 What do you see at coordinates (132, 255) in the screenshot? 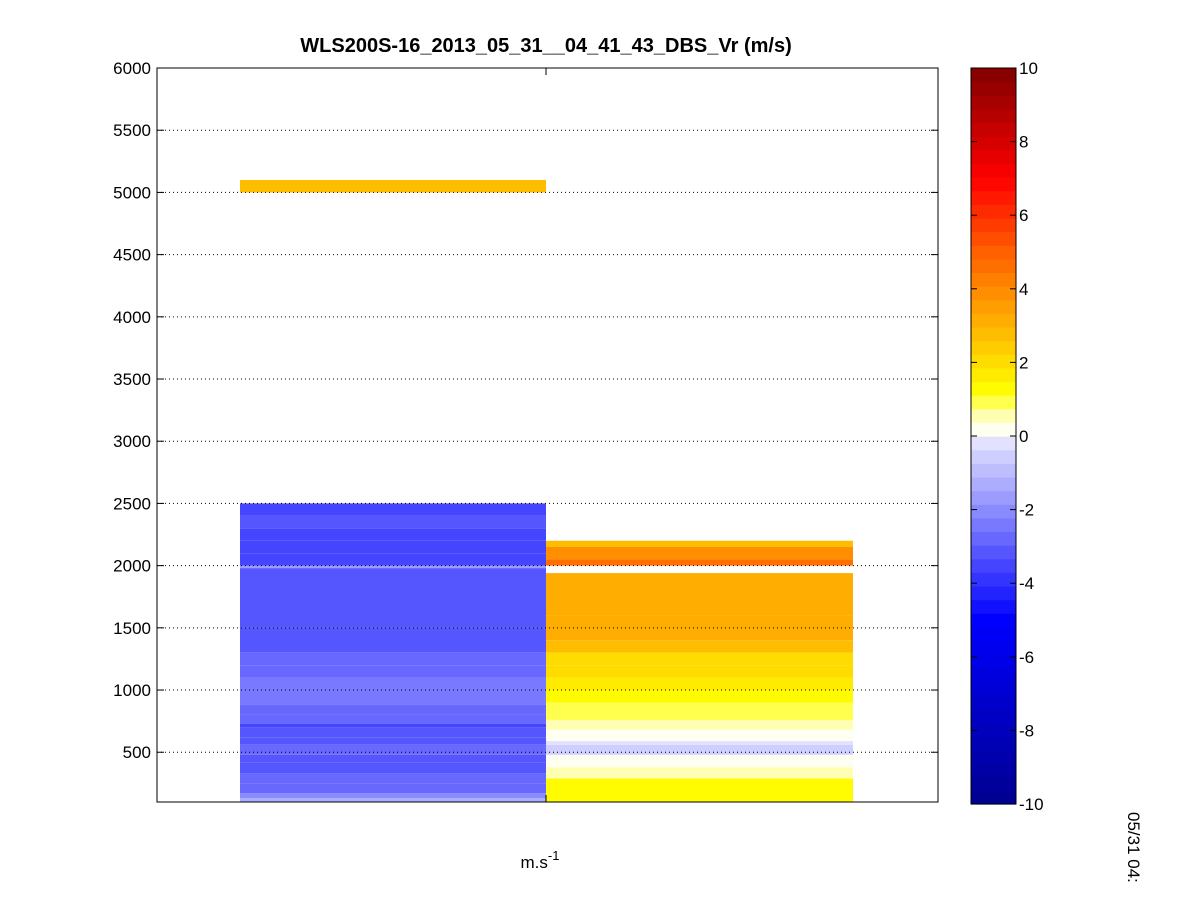
I see `y-tick-label-4500: 4500` at bounding box center [132, 255].